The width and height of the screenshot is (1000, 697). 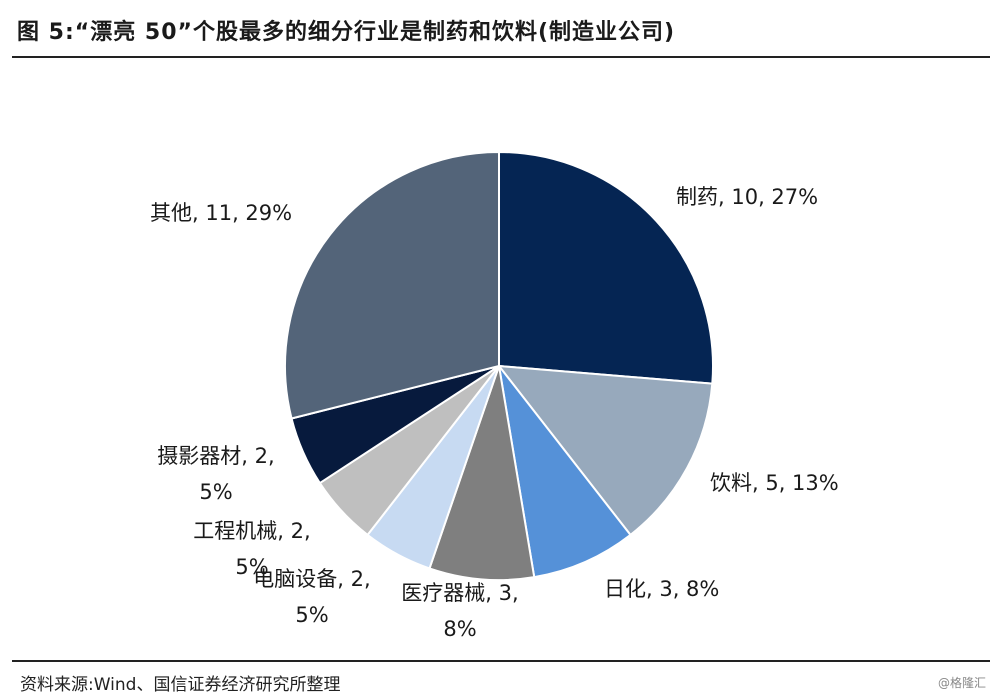 What do you see at coordinates (180, 685) in the screenshot?
I see `source-note: 资料来源:Wind、国信证券经济研究所整理` at bounding box center [180, 685].